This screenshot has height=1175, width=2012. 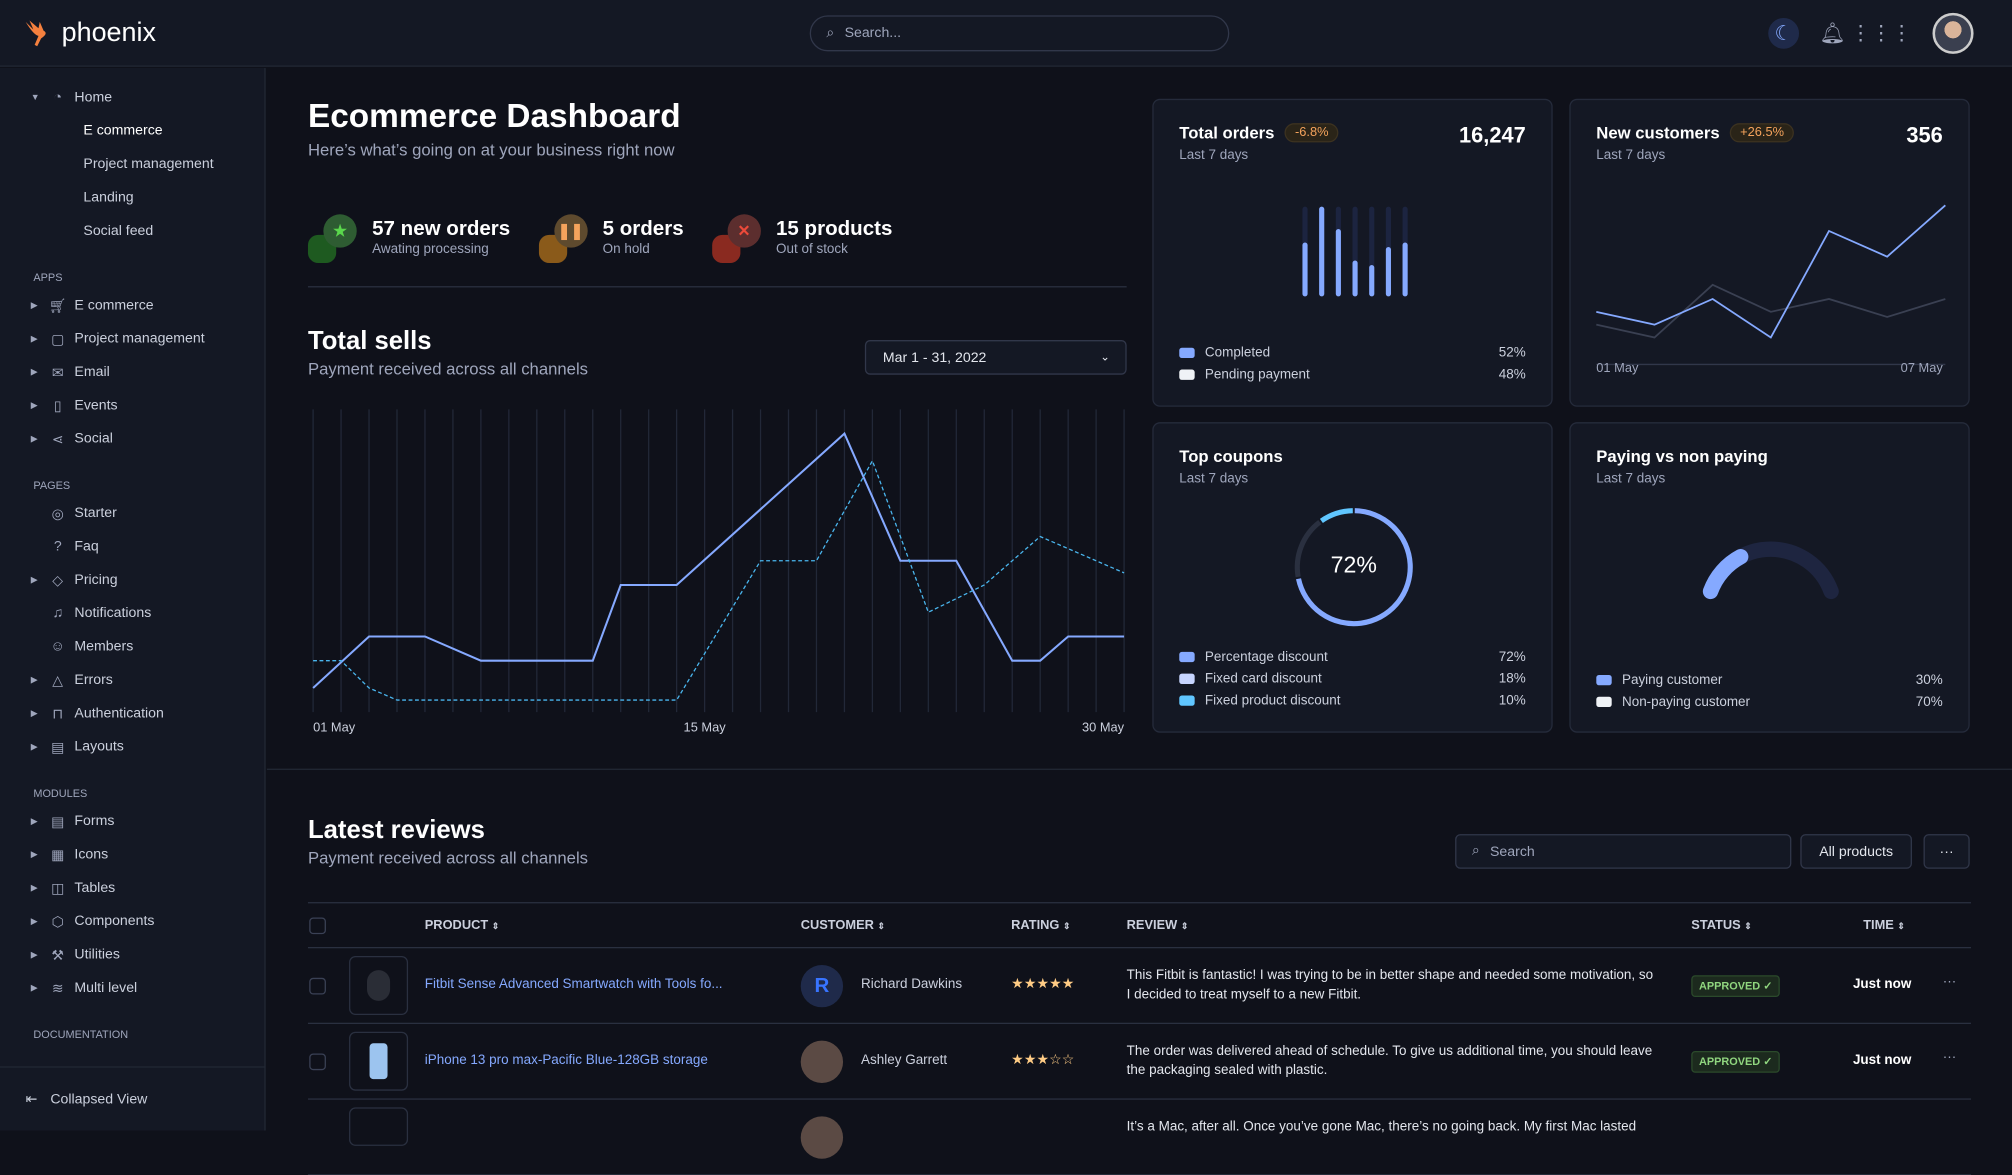 What do you see at coordinates (132, 613) in the screenshot?
I see `sidebar-item: ♫ Notifications` at bounding box center [132, 613].